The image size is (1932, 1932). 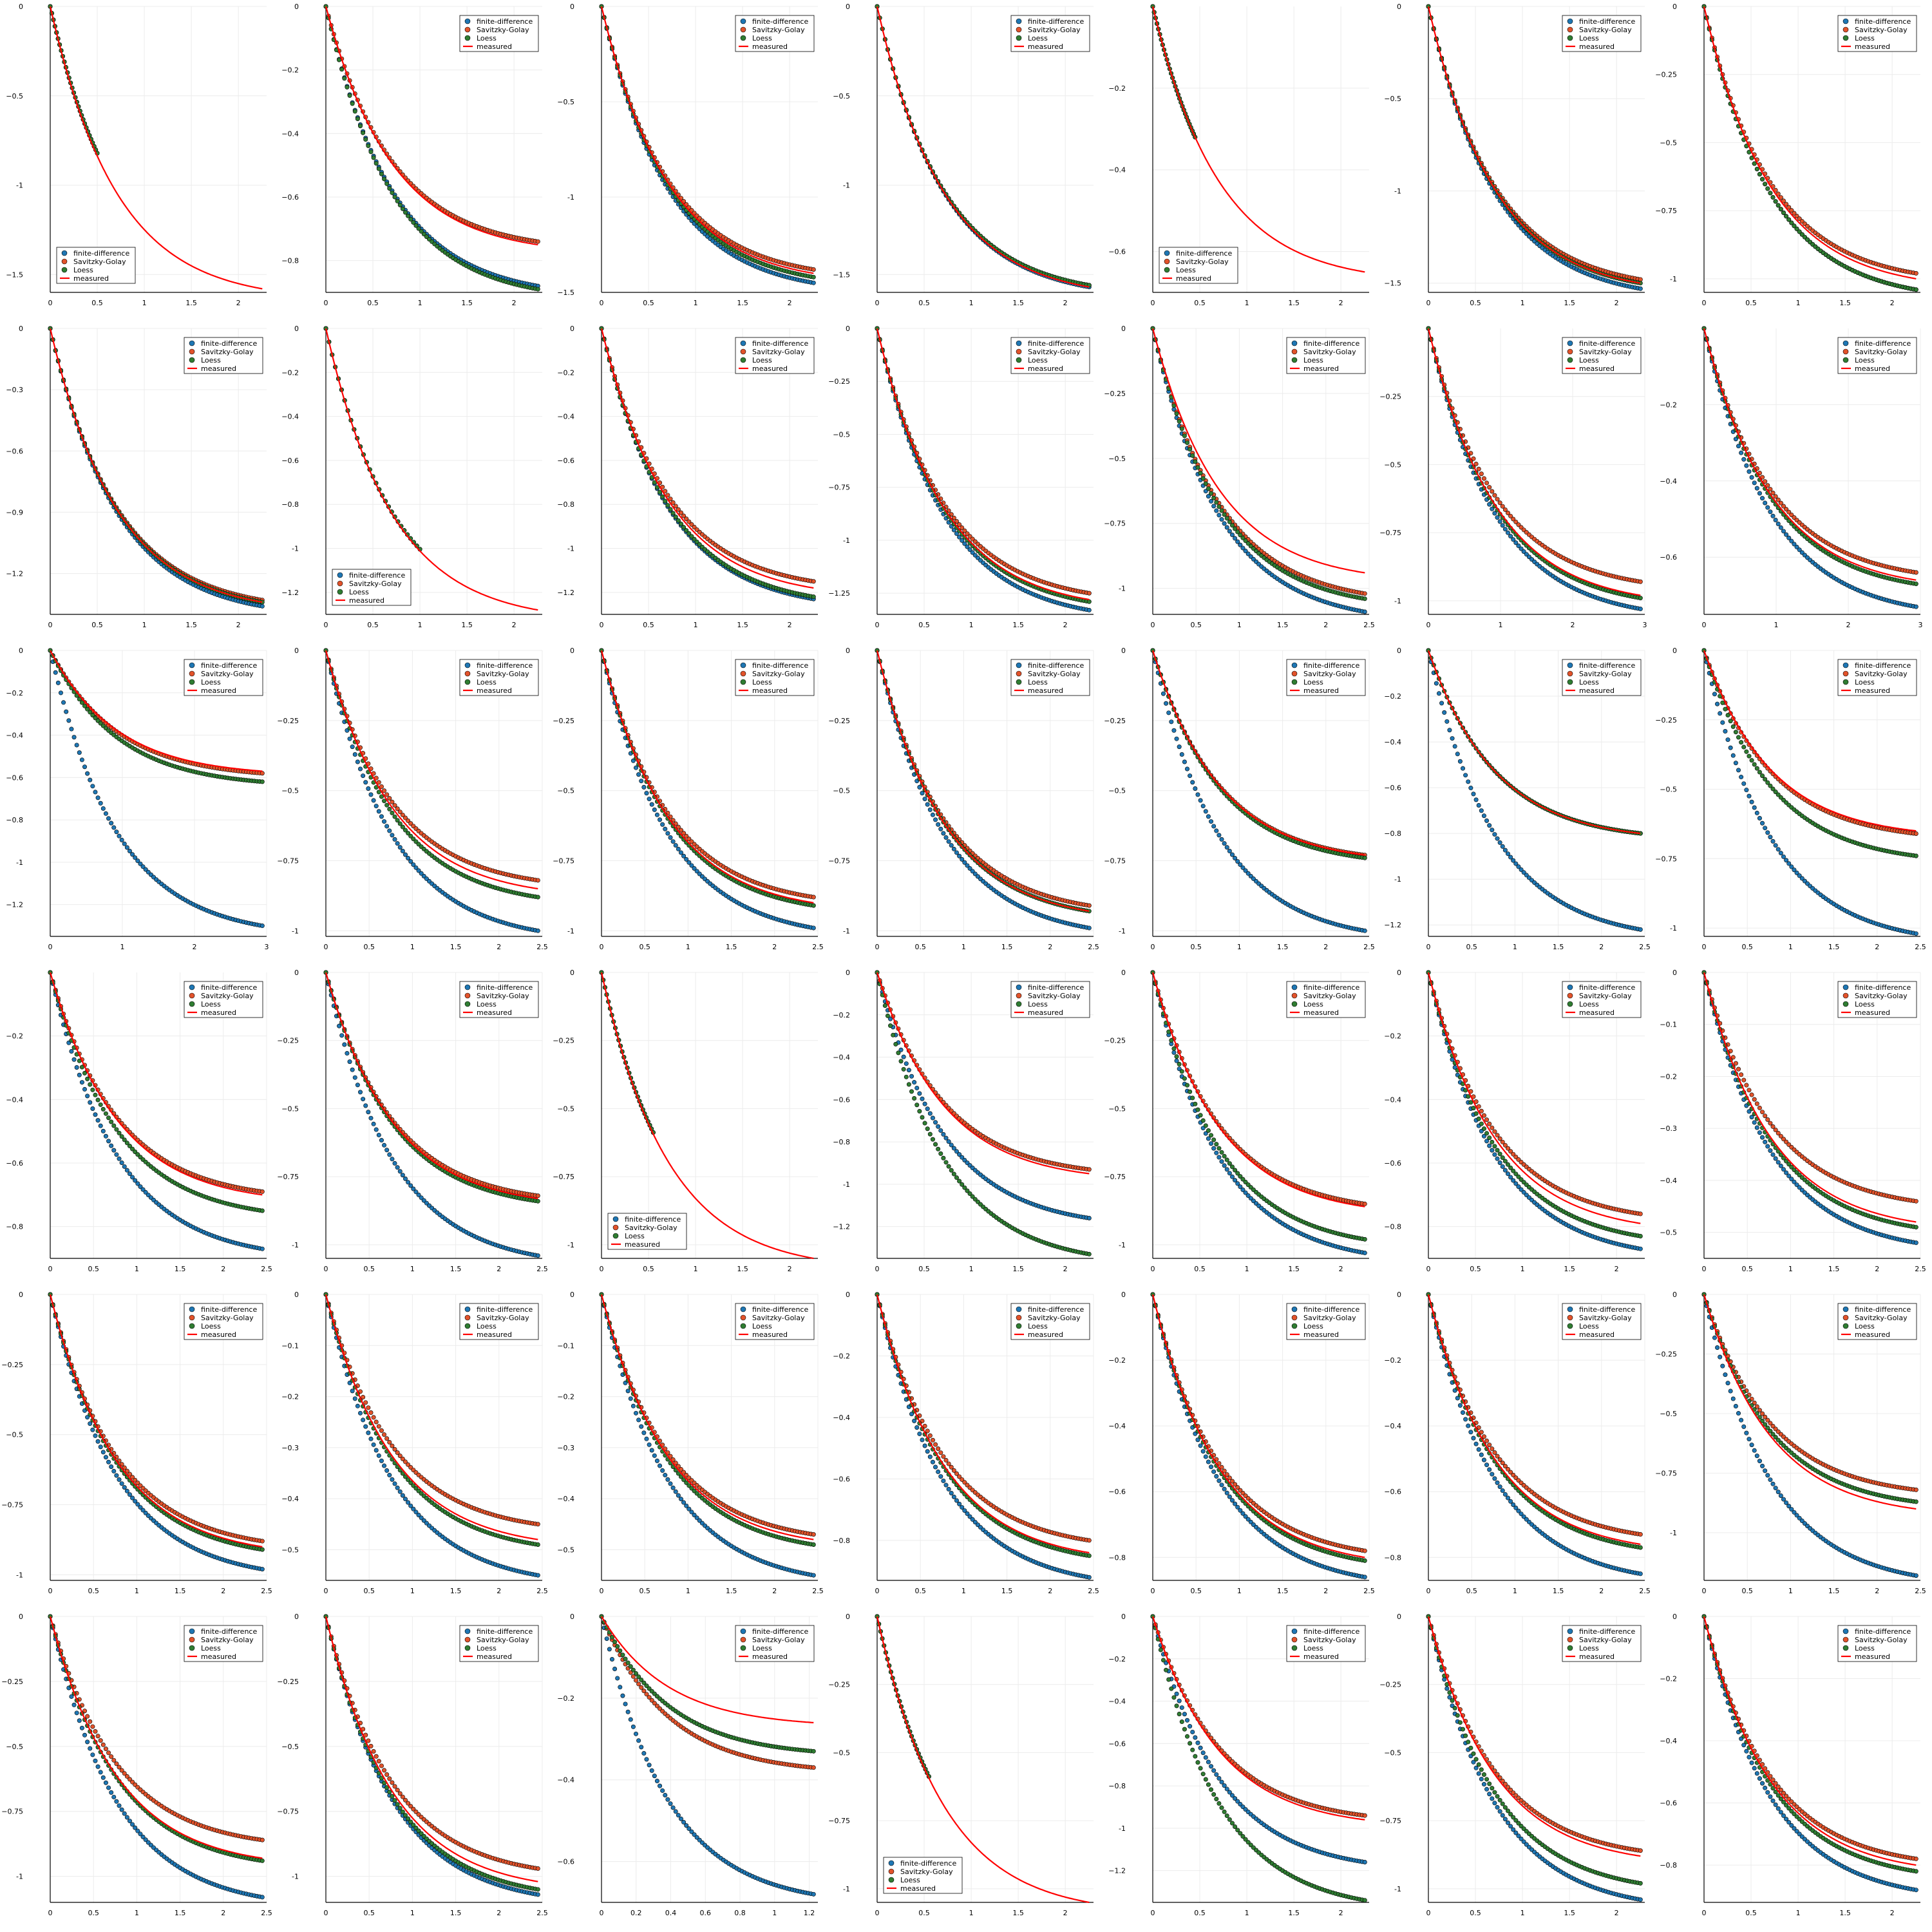 What do you see at coordinates (1325, 947) in the screenshot?
I see `x-tick-label: 2` at bounding box center [1325, 947].